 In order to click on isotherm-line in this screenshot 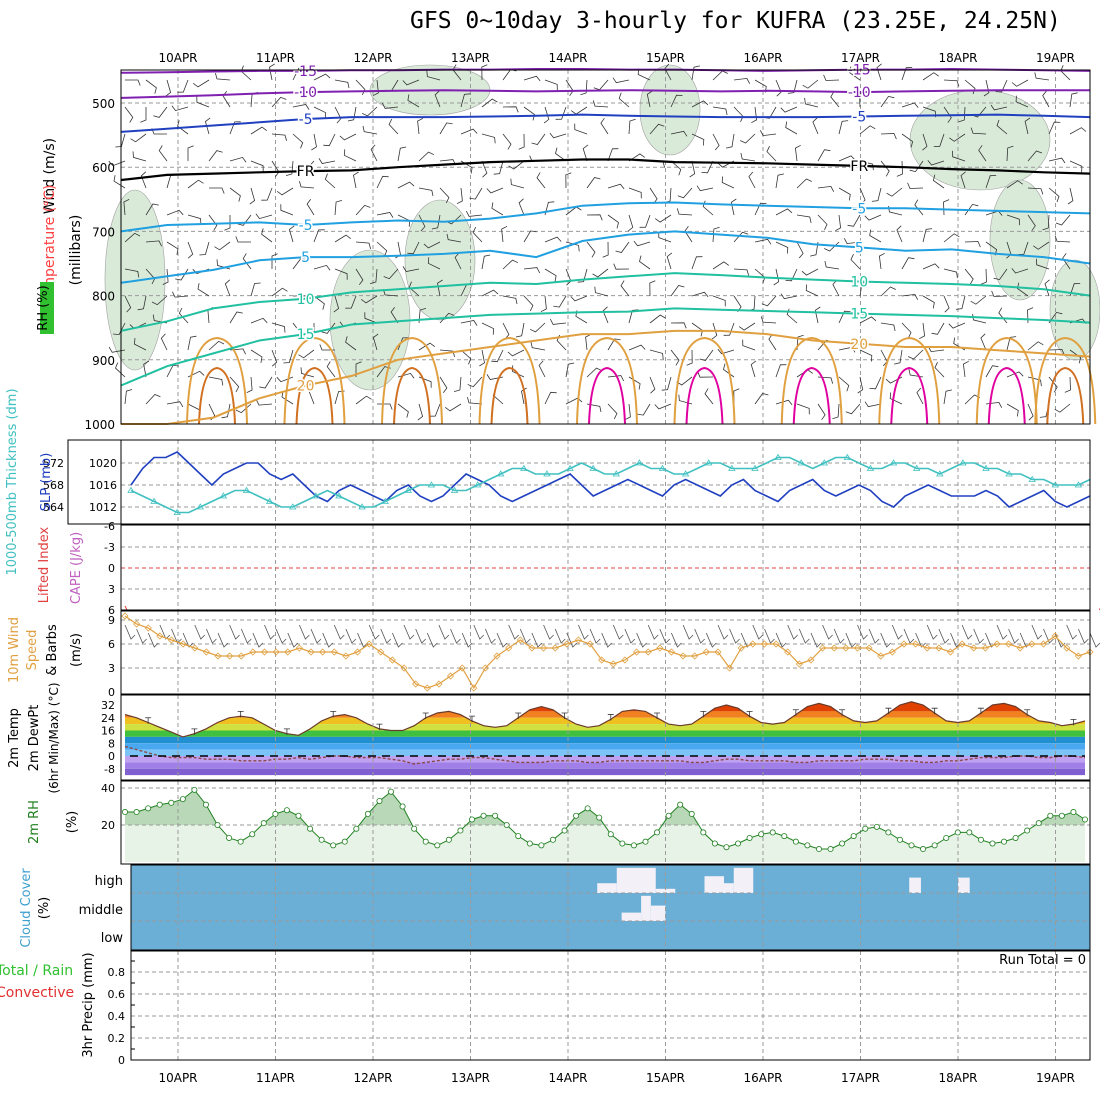, I will do `click(605, 257)`.